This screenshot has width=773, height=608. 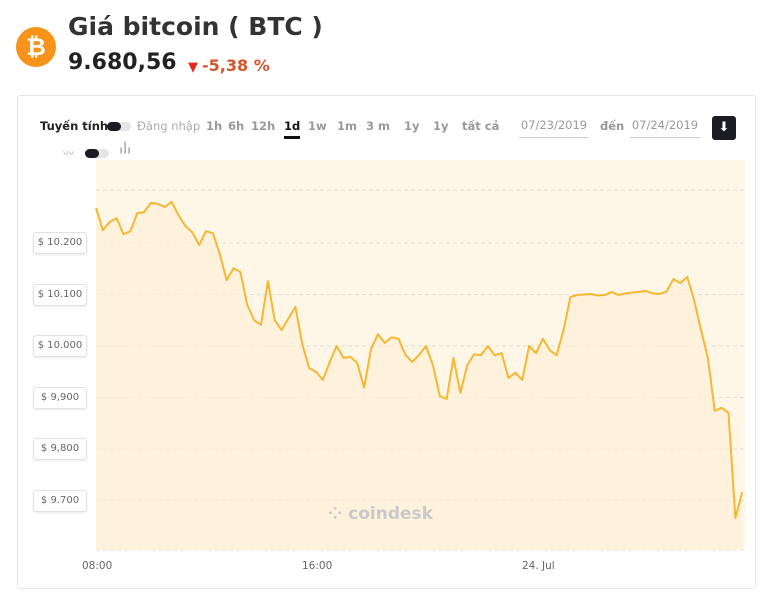 What do you see at coordinates (338, 514) in the screenshot?
I see `coindesk-logo-icon: ⁘` at bounding box center [338, 514].